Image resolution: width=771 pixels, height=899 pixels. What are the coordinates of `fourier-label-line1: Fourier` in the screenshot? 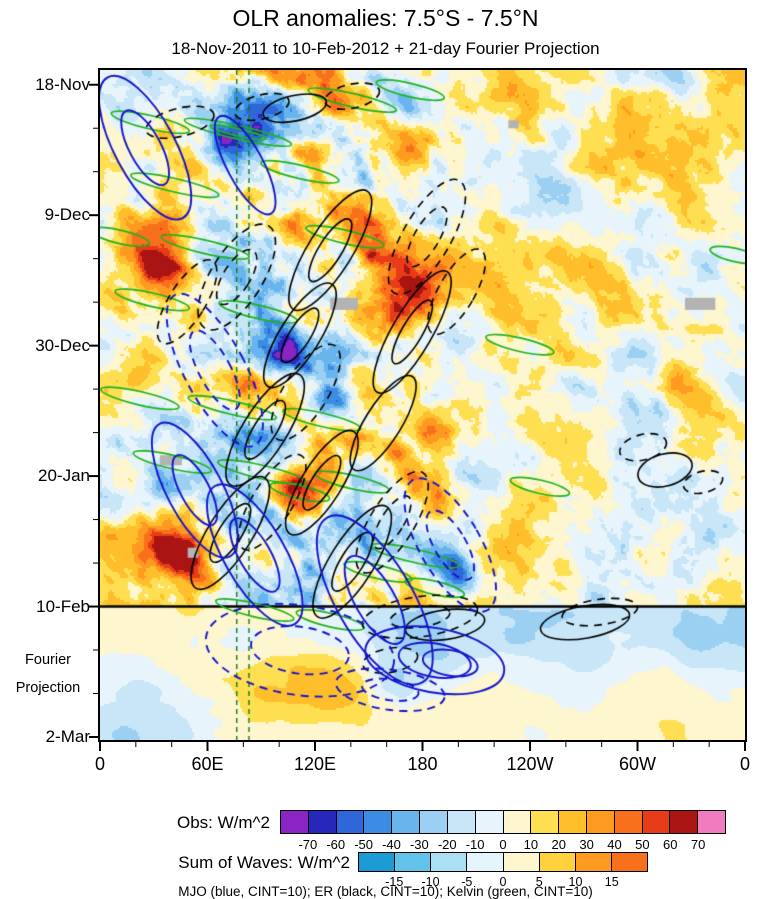 It's located at (48, 660).